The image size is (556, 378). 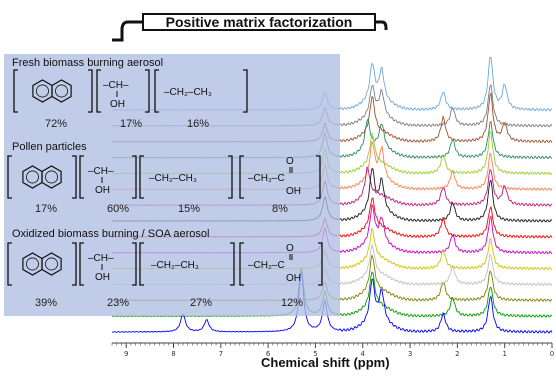 I want to click on fraction-soa-aromatic: 39%, so click(x=46, y=303).